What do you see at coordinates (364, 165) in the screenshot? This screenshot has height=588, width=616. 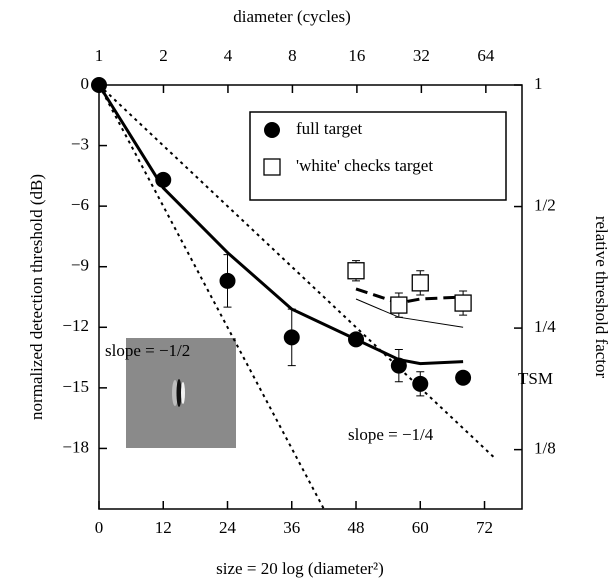 I see `legend-label: 'white' checks target` at bounding box center [364, 165].